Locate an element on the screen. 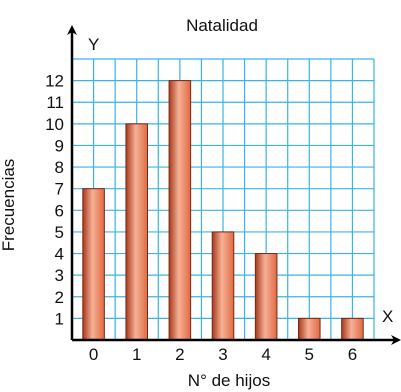  y-tick-label: 5 is located at coordinates (59, 232).